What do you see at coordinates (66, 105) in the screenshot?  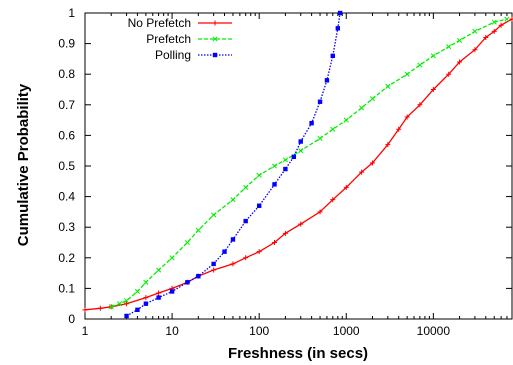 I see `y-tick-label: 0.7` at bounding box center [66, 105].